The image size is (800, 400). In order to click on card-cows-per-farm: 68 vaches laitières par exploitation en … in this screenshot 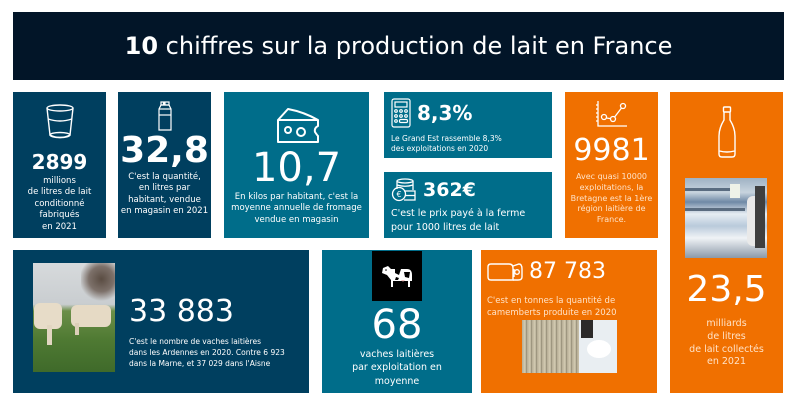, I will do `click(397, 321)`.